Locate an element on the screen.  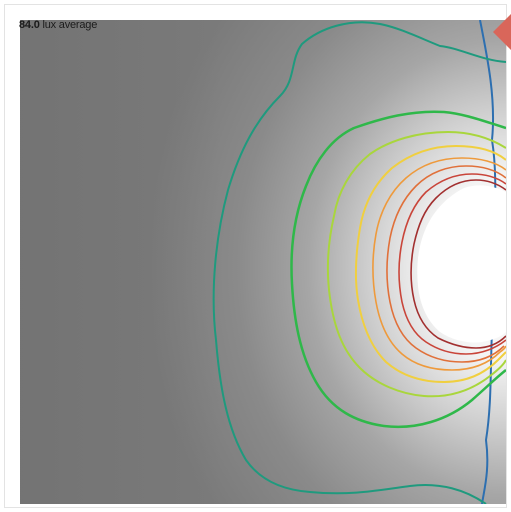
average-lux-value: 84.0 is located at coordinates (29, 25).